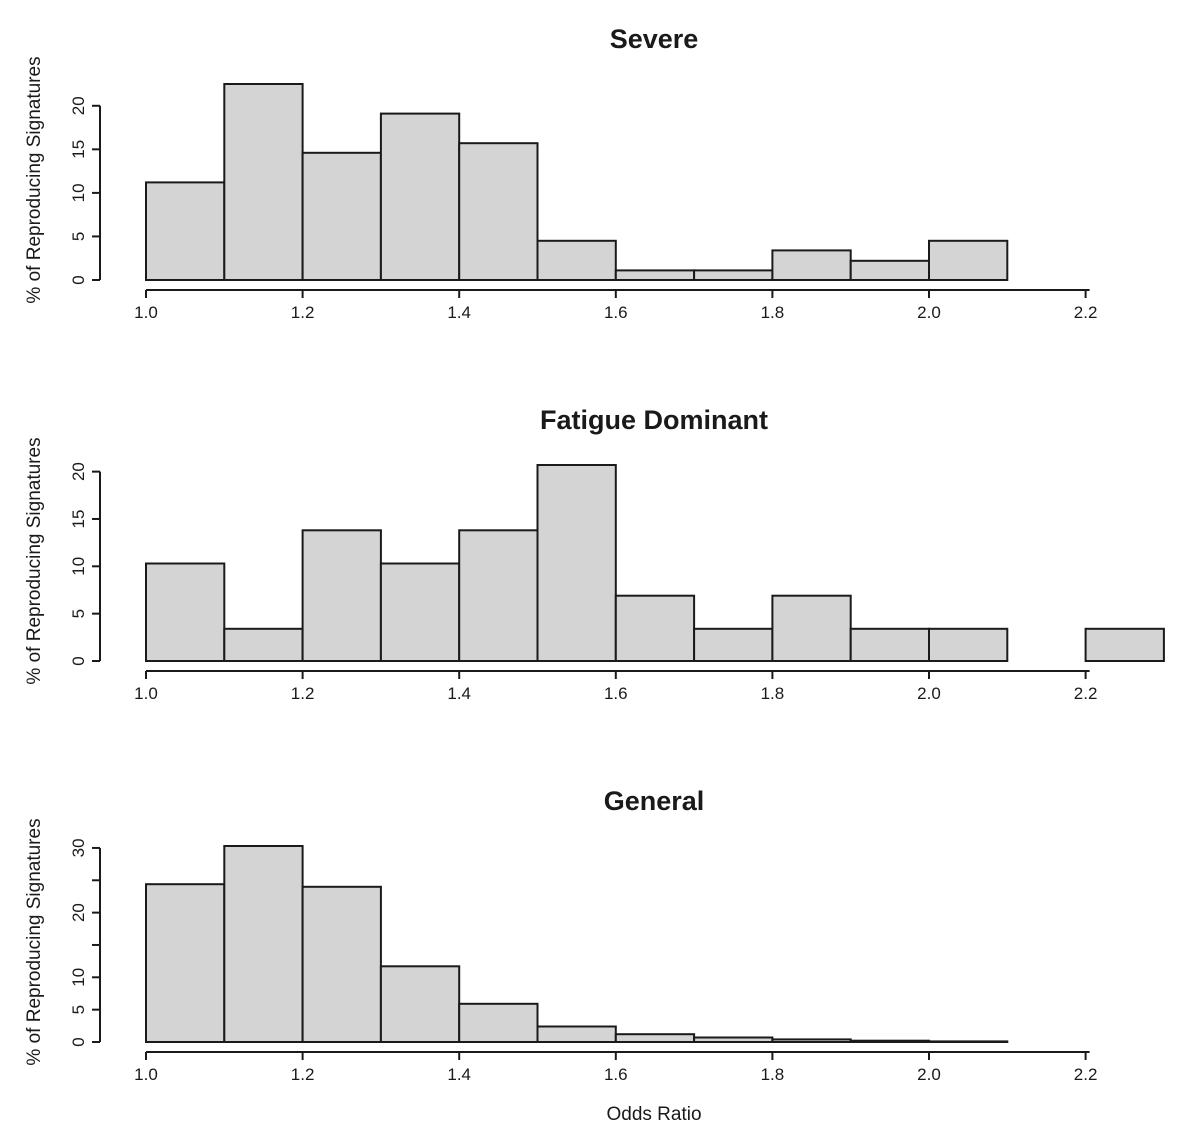 The height and width of the screenshot is (1143, 1200). What do you see at coordinates (654, 39) in the screenshot?
I see `panel-title: Severe` at bounding box center [654, 39].